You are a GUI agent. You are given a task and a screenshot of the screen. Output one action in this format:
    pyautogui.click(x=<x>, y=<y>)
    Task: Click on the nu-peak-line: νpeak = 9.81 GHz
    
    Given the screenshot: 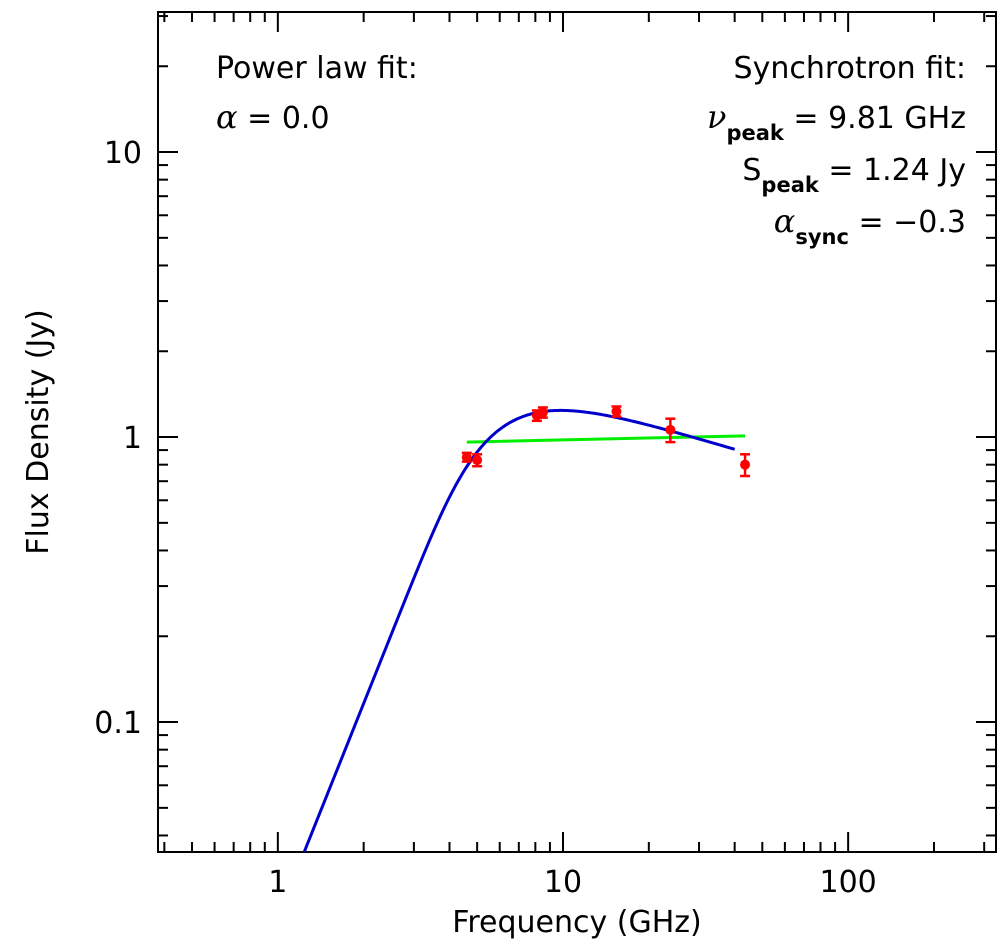 What is the action you would take?
    pyautogui.click(x=836, y=121)
    